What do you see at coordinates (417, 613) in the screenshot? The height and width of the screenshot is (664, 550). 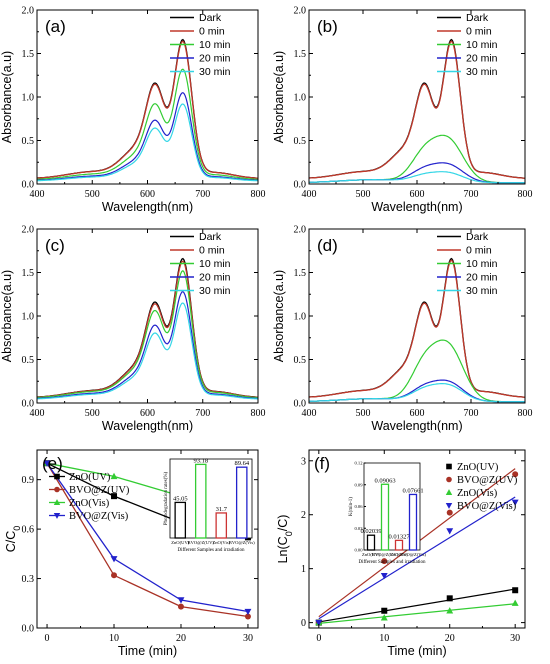 I see `fit-line-ZnO(Vis)` at bounding box center [417, 613].